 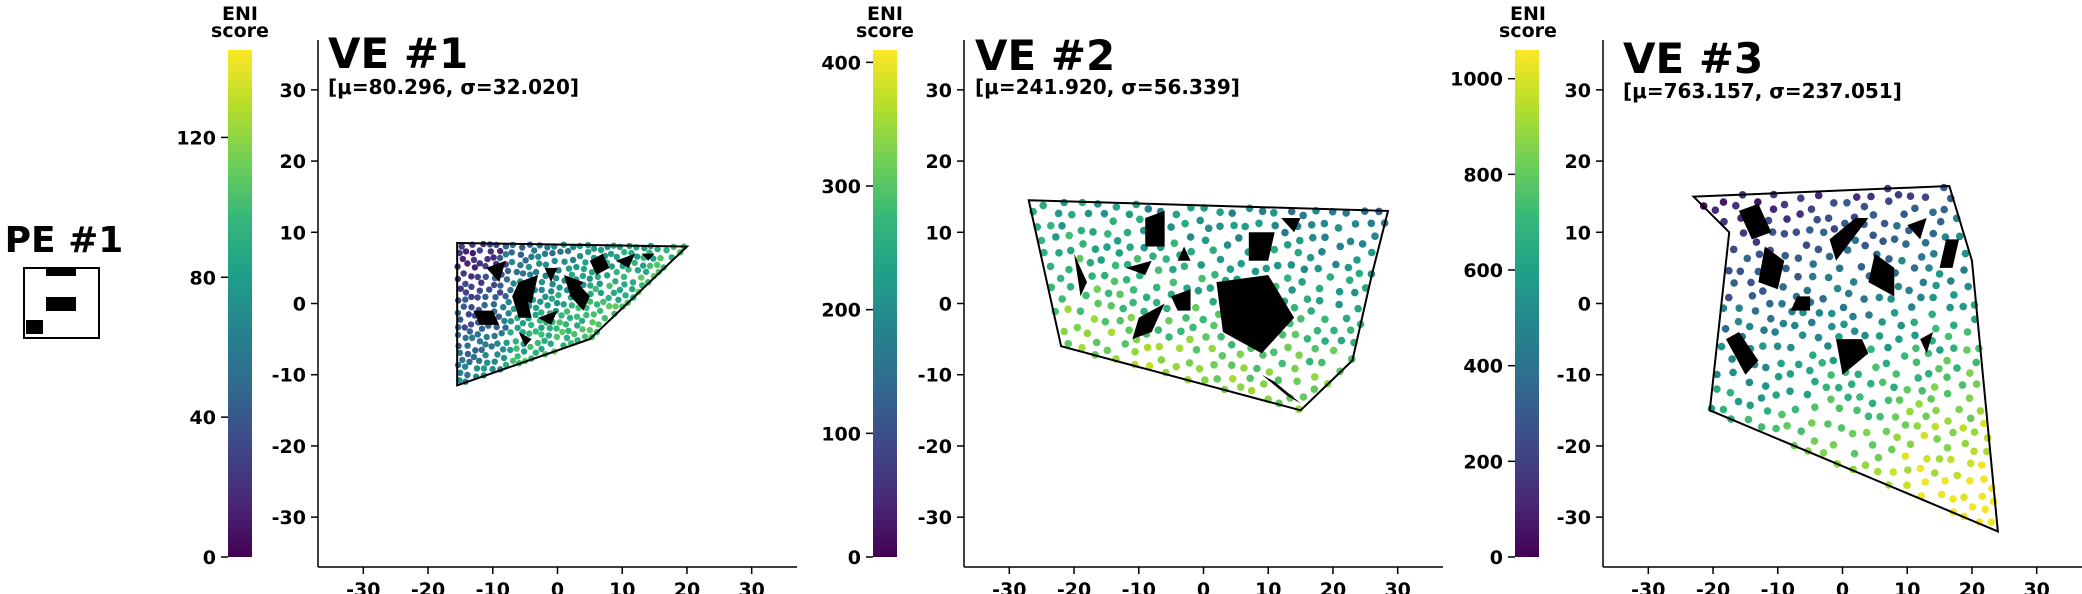 What do you see at coordinates (1074, 586) in the screenshot?
I see `x-tick-label: -20` at bounding box center [1074, 586].